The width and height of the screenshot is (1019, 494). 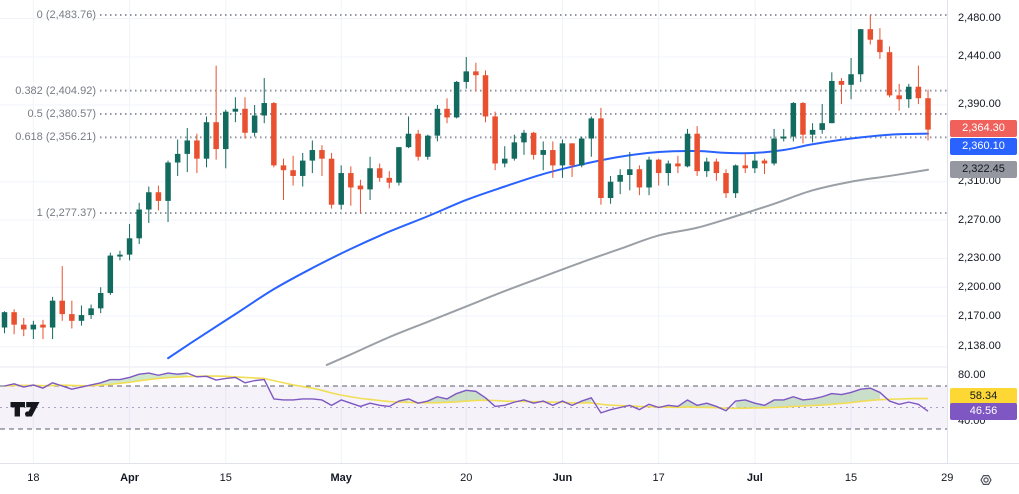 I want to click on time-tick-label: 18, so click(x=33, y=478).